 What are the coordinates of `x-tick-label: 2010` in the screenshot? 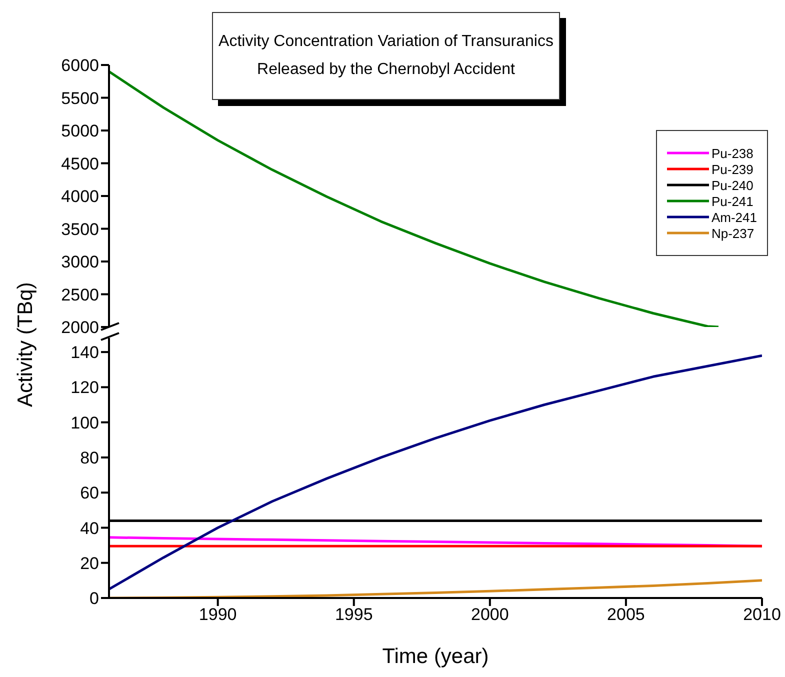 It's located at (762, 614).